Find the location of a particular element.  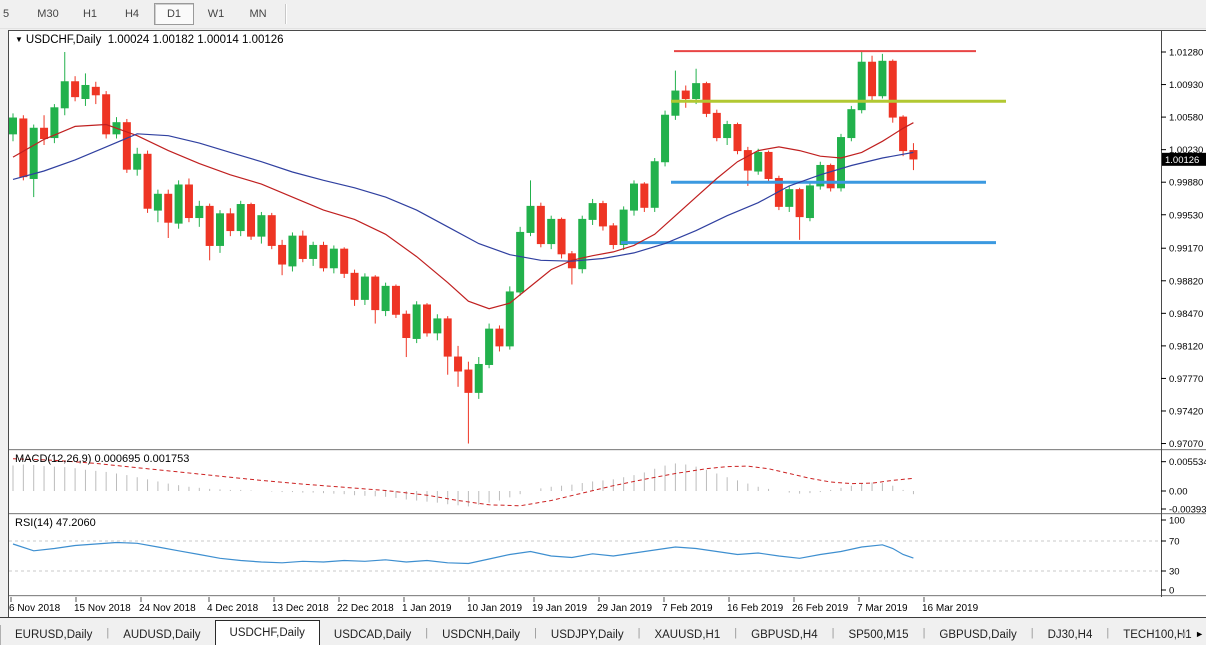

date-axis-label: 13 Dec 2018 is located at coordinates (300, 608).